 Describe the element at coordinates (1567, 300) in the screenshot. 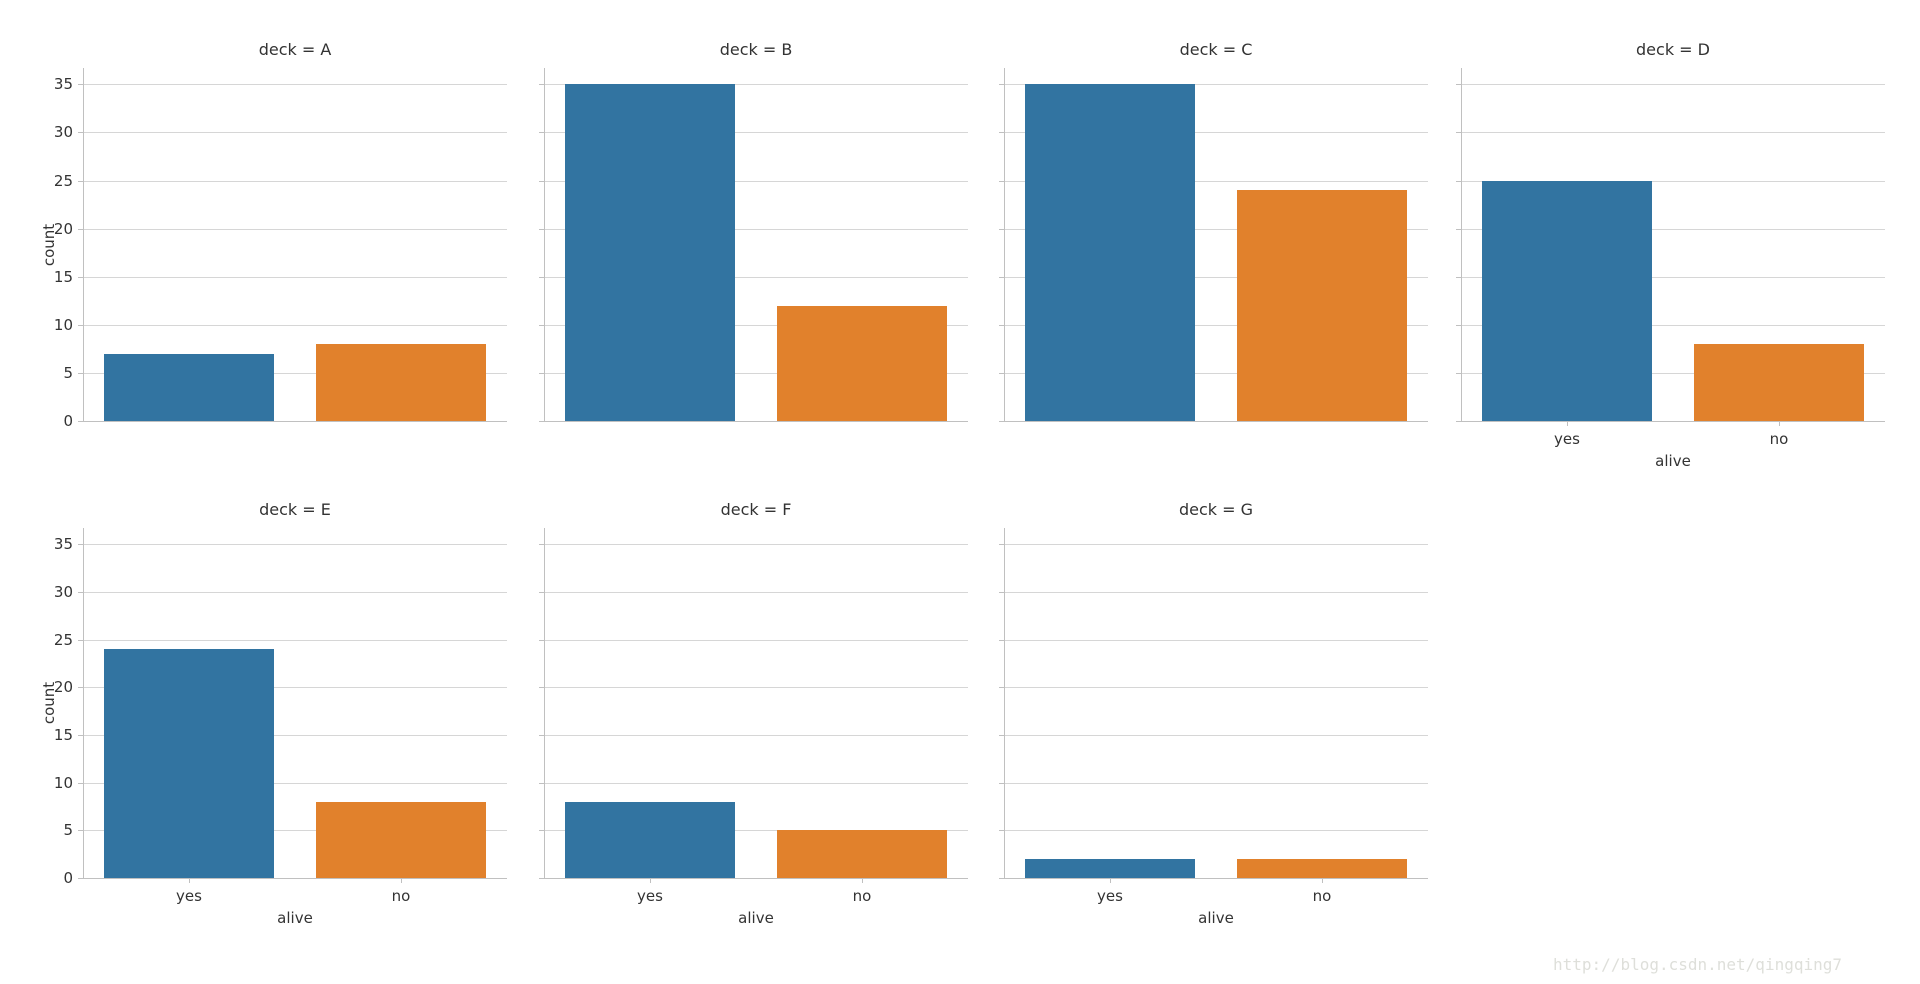

I see `bar-deck-d-yes` at that location.